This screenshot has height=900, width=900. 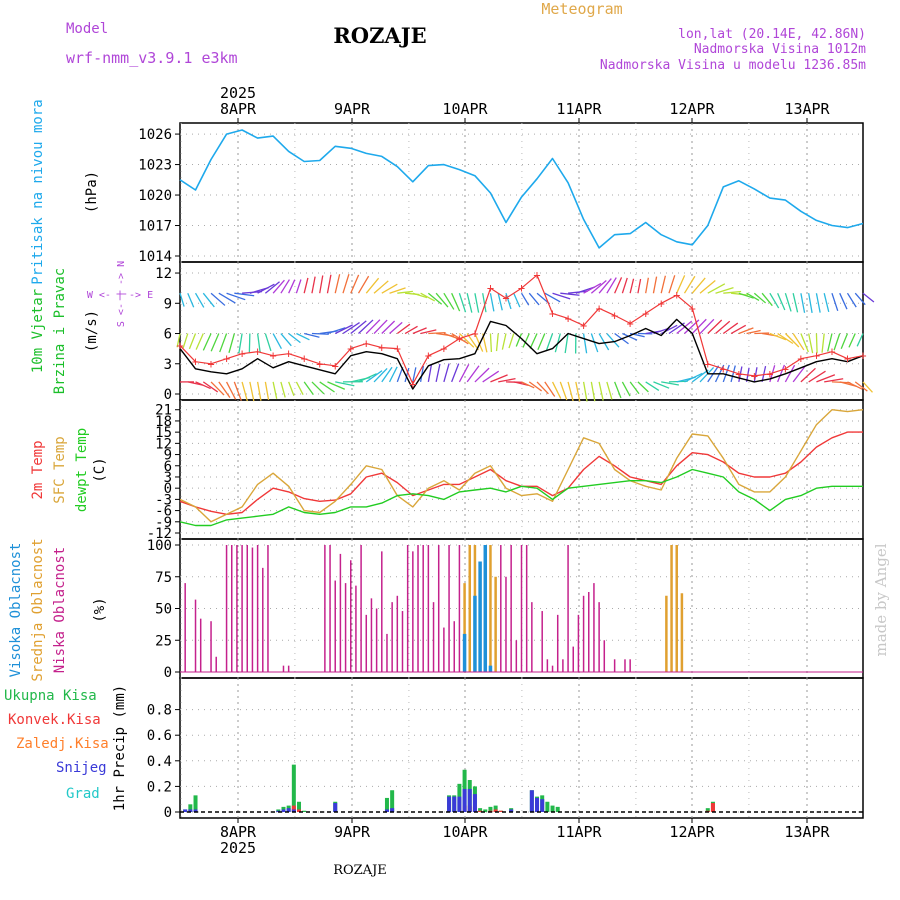 What do you see at coordinates (163, 411) in the screenshot?
I see `y-tick-label: 21` at bounding box center [163, 411].